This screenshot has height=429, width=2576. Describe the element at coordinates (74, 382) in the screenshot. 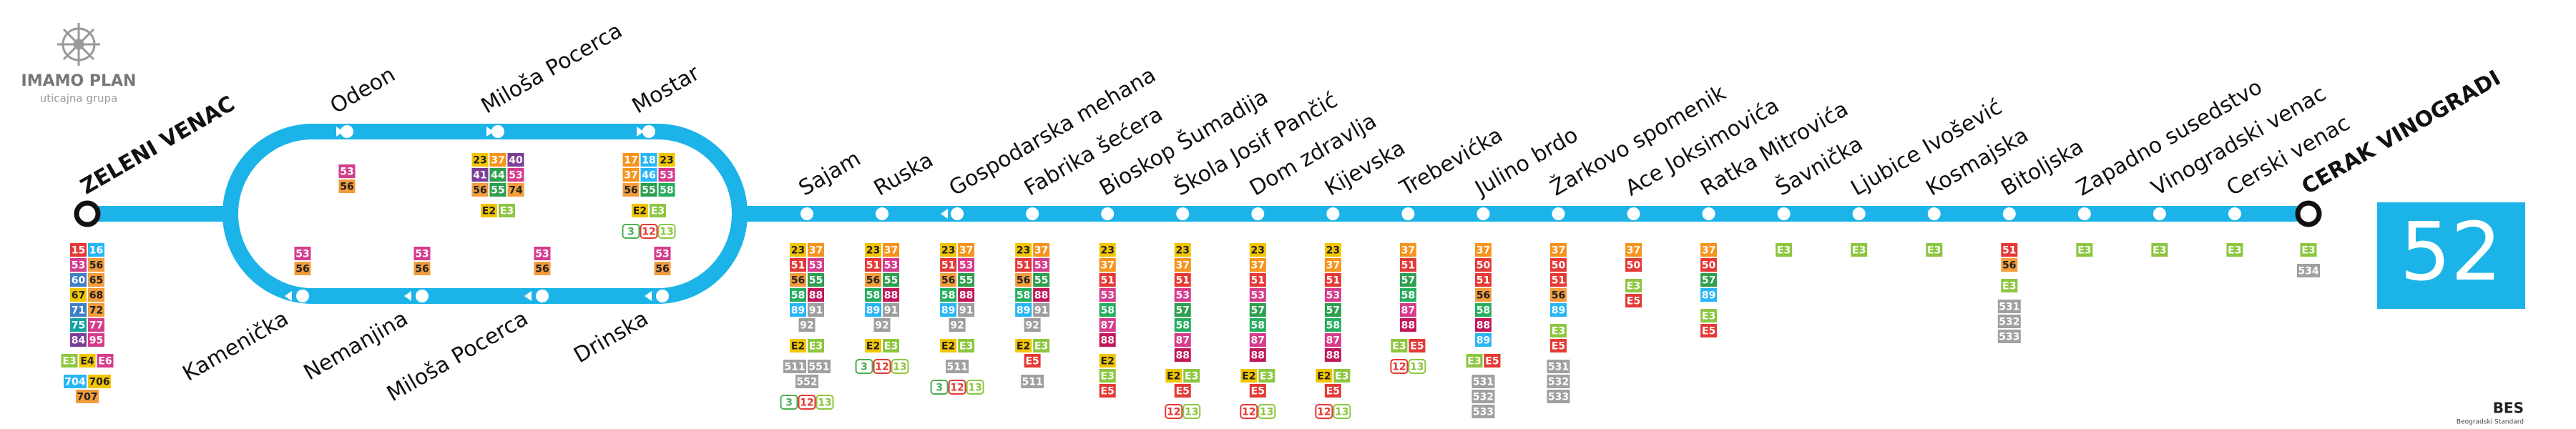

I see `route-label: 704` at that location.